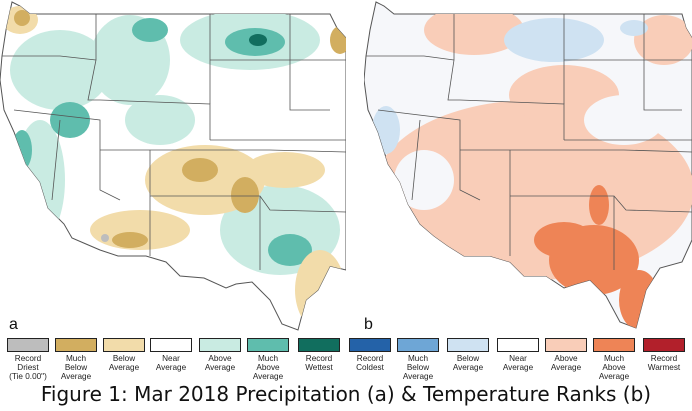 This screenshot has width=692, height=411. I want to click on legend-item: Record Wettest, so click(319, 355).